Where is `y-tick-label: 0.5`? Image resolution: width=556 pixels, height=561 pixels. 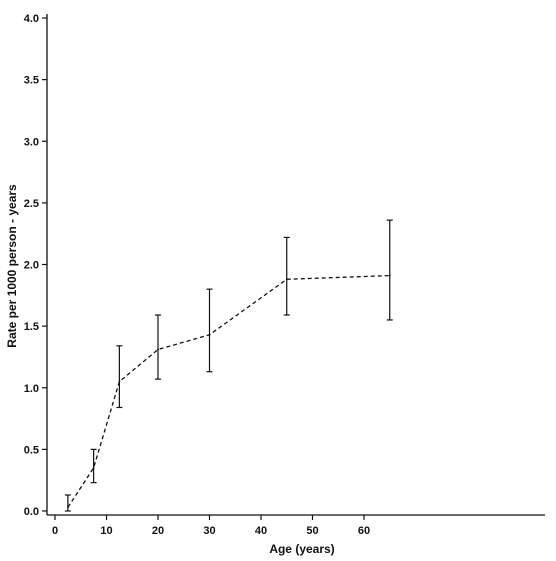
y-tick-label: 0.5 is located at coordinates (31, 450).